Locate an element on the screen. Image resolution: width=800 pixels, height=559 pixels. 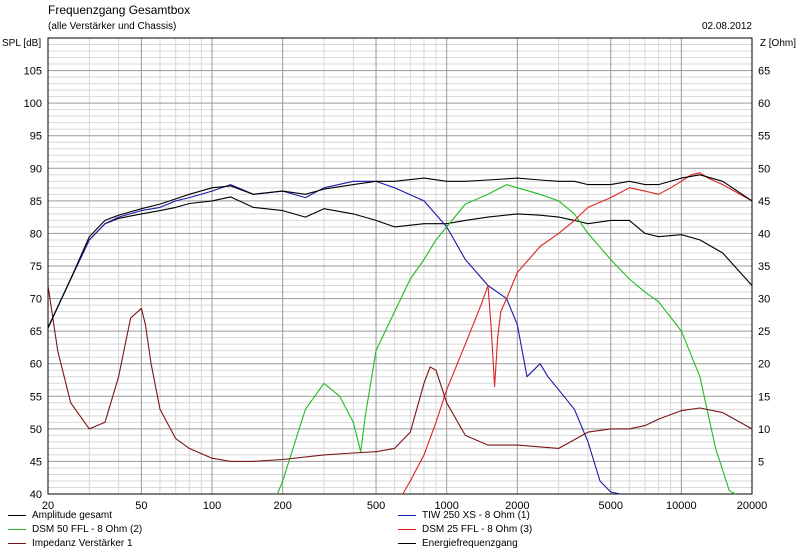
y-tick-label: 40 is located at coordinates (36, 495).